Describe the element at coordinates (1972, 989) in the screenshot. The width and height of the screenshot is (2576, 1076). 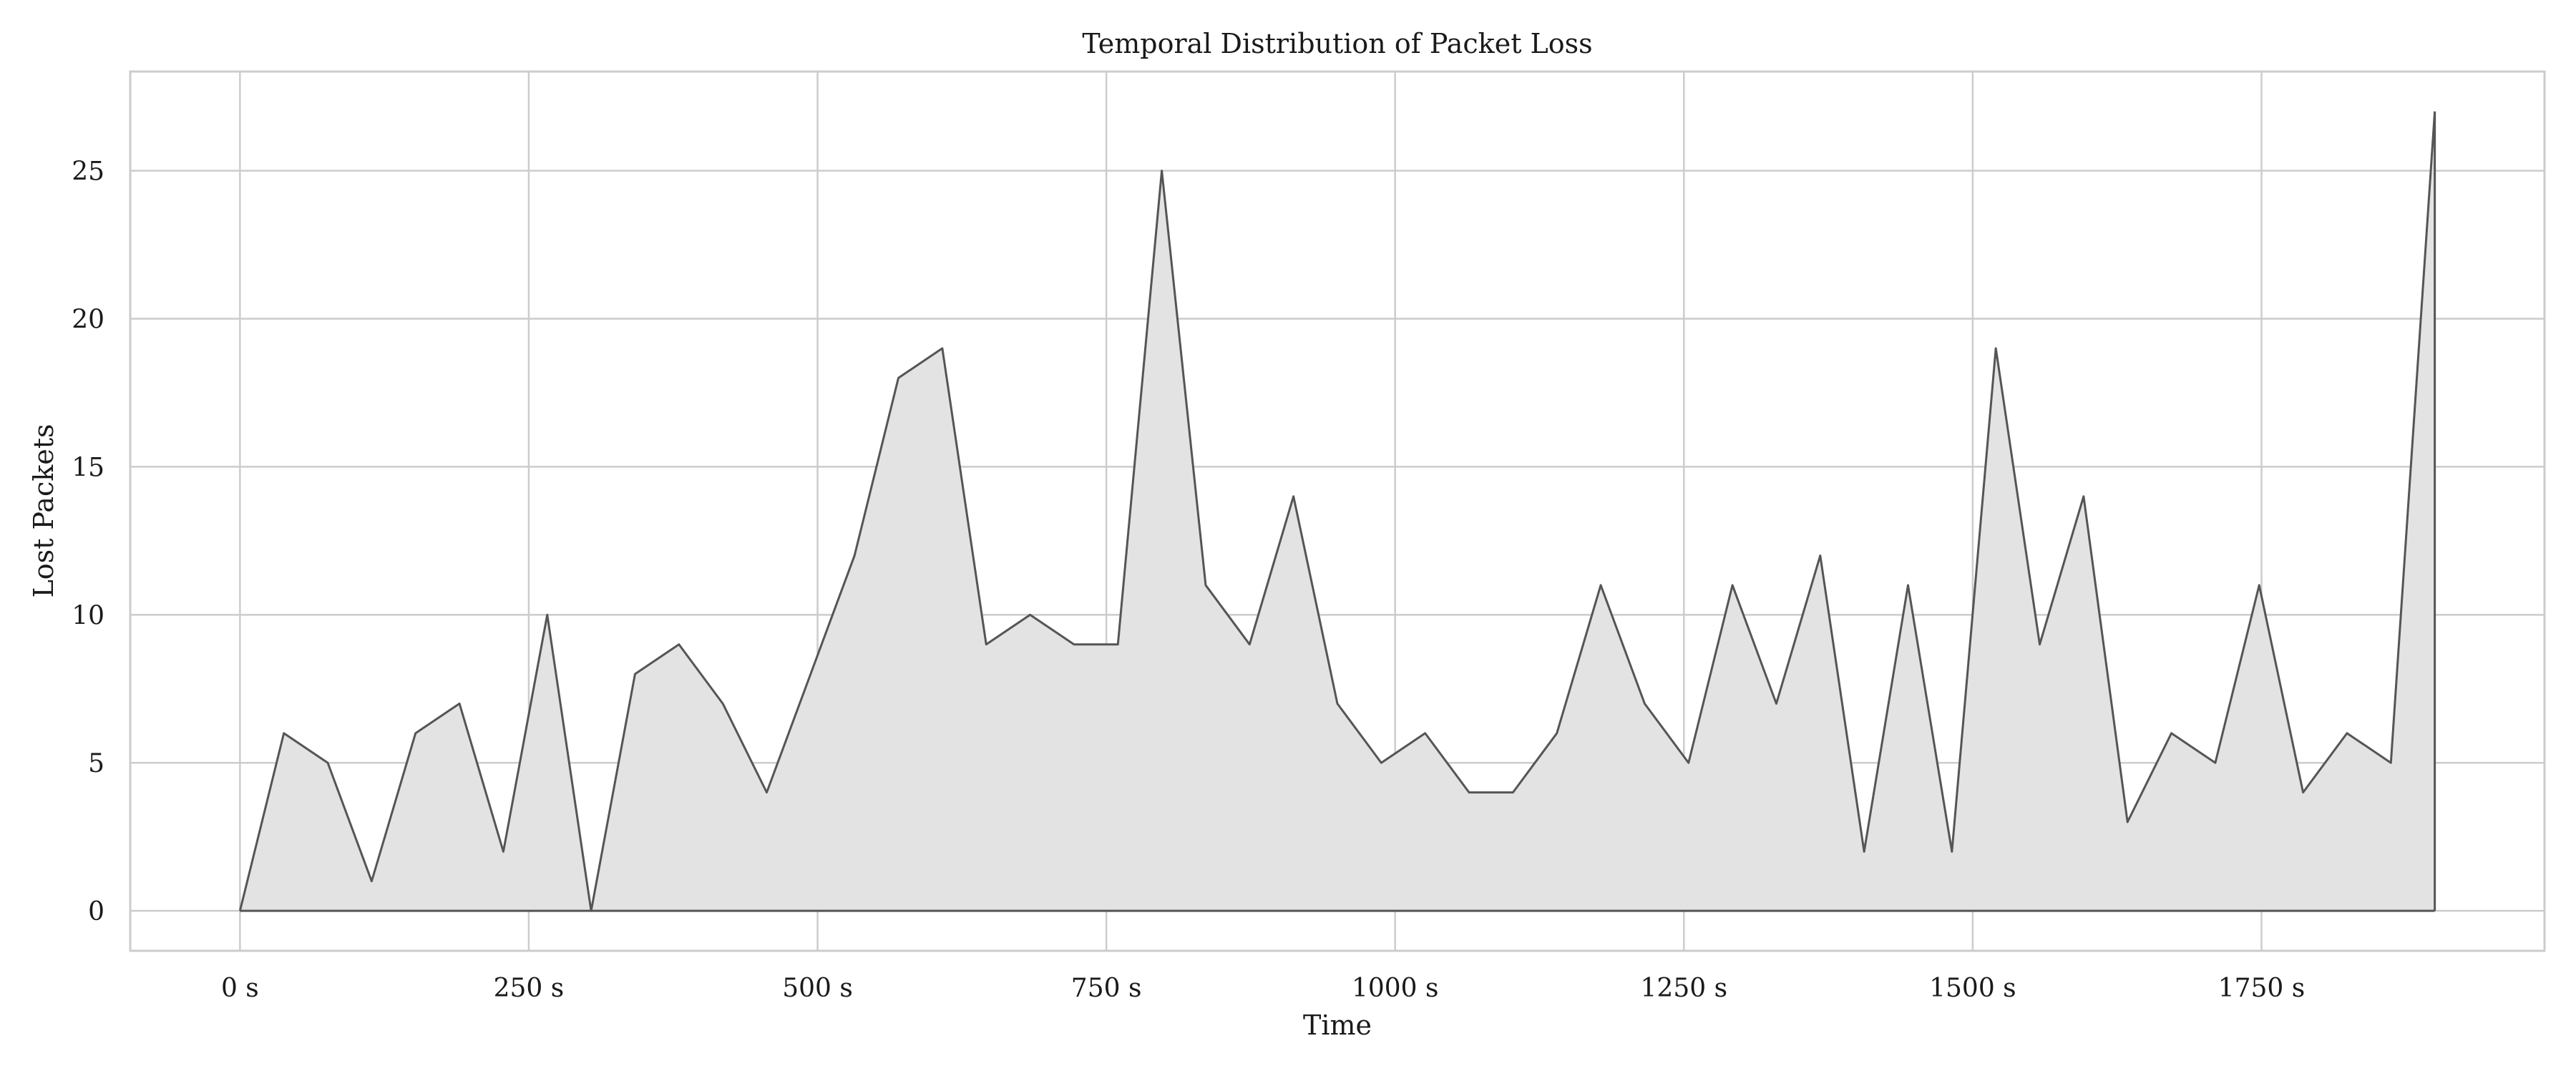
I see `x-tick-label: 1500 s` at that location.